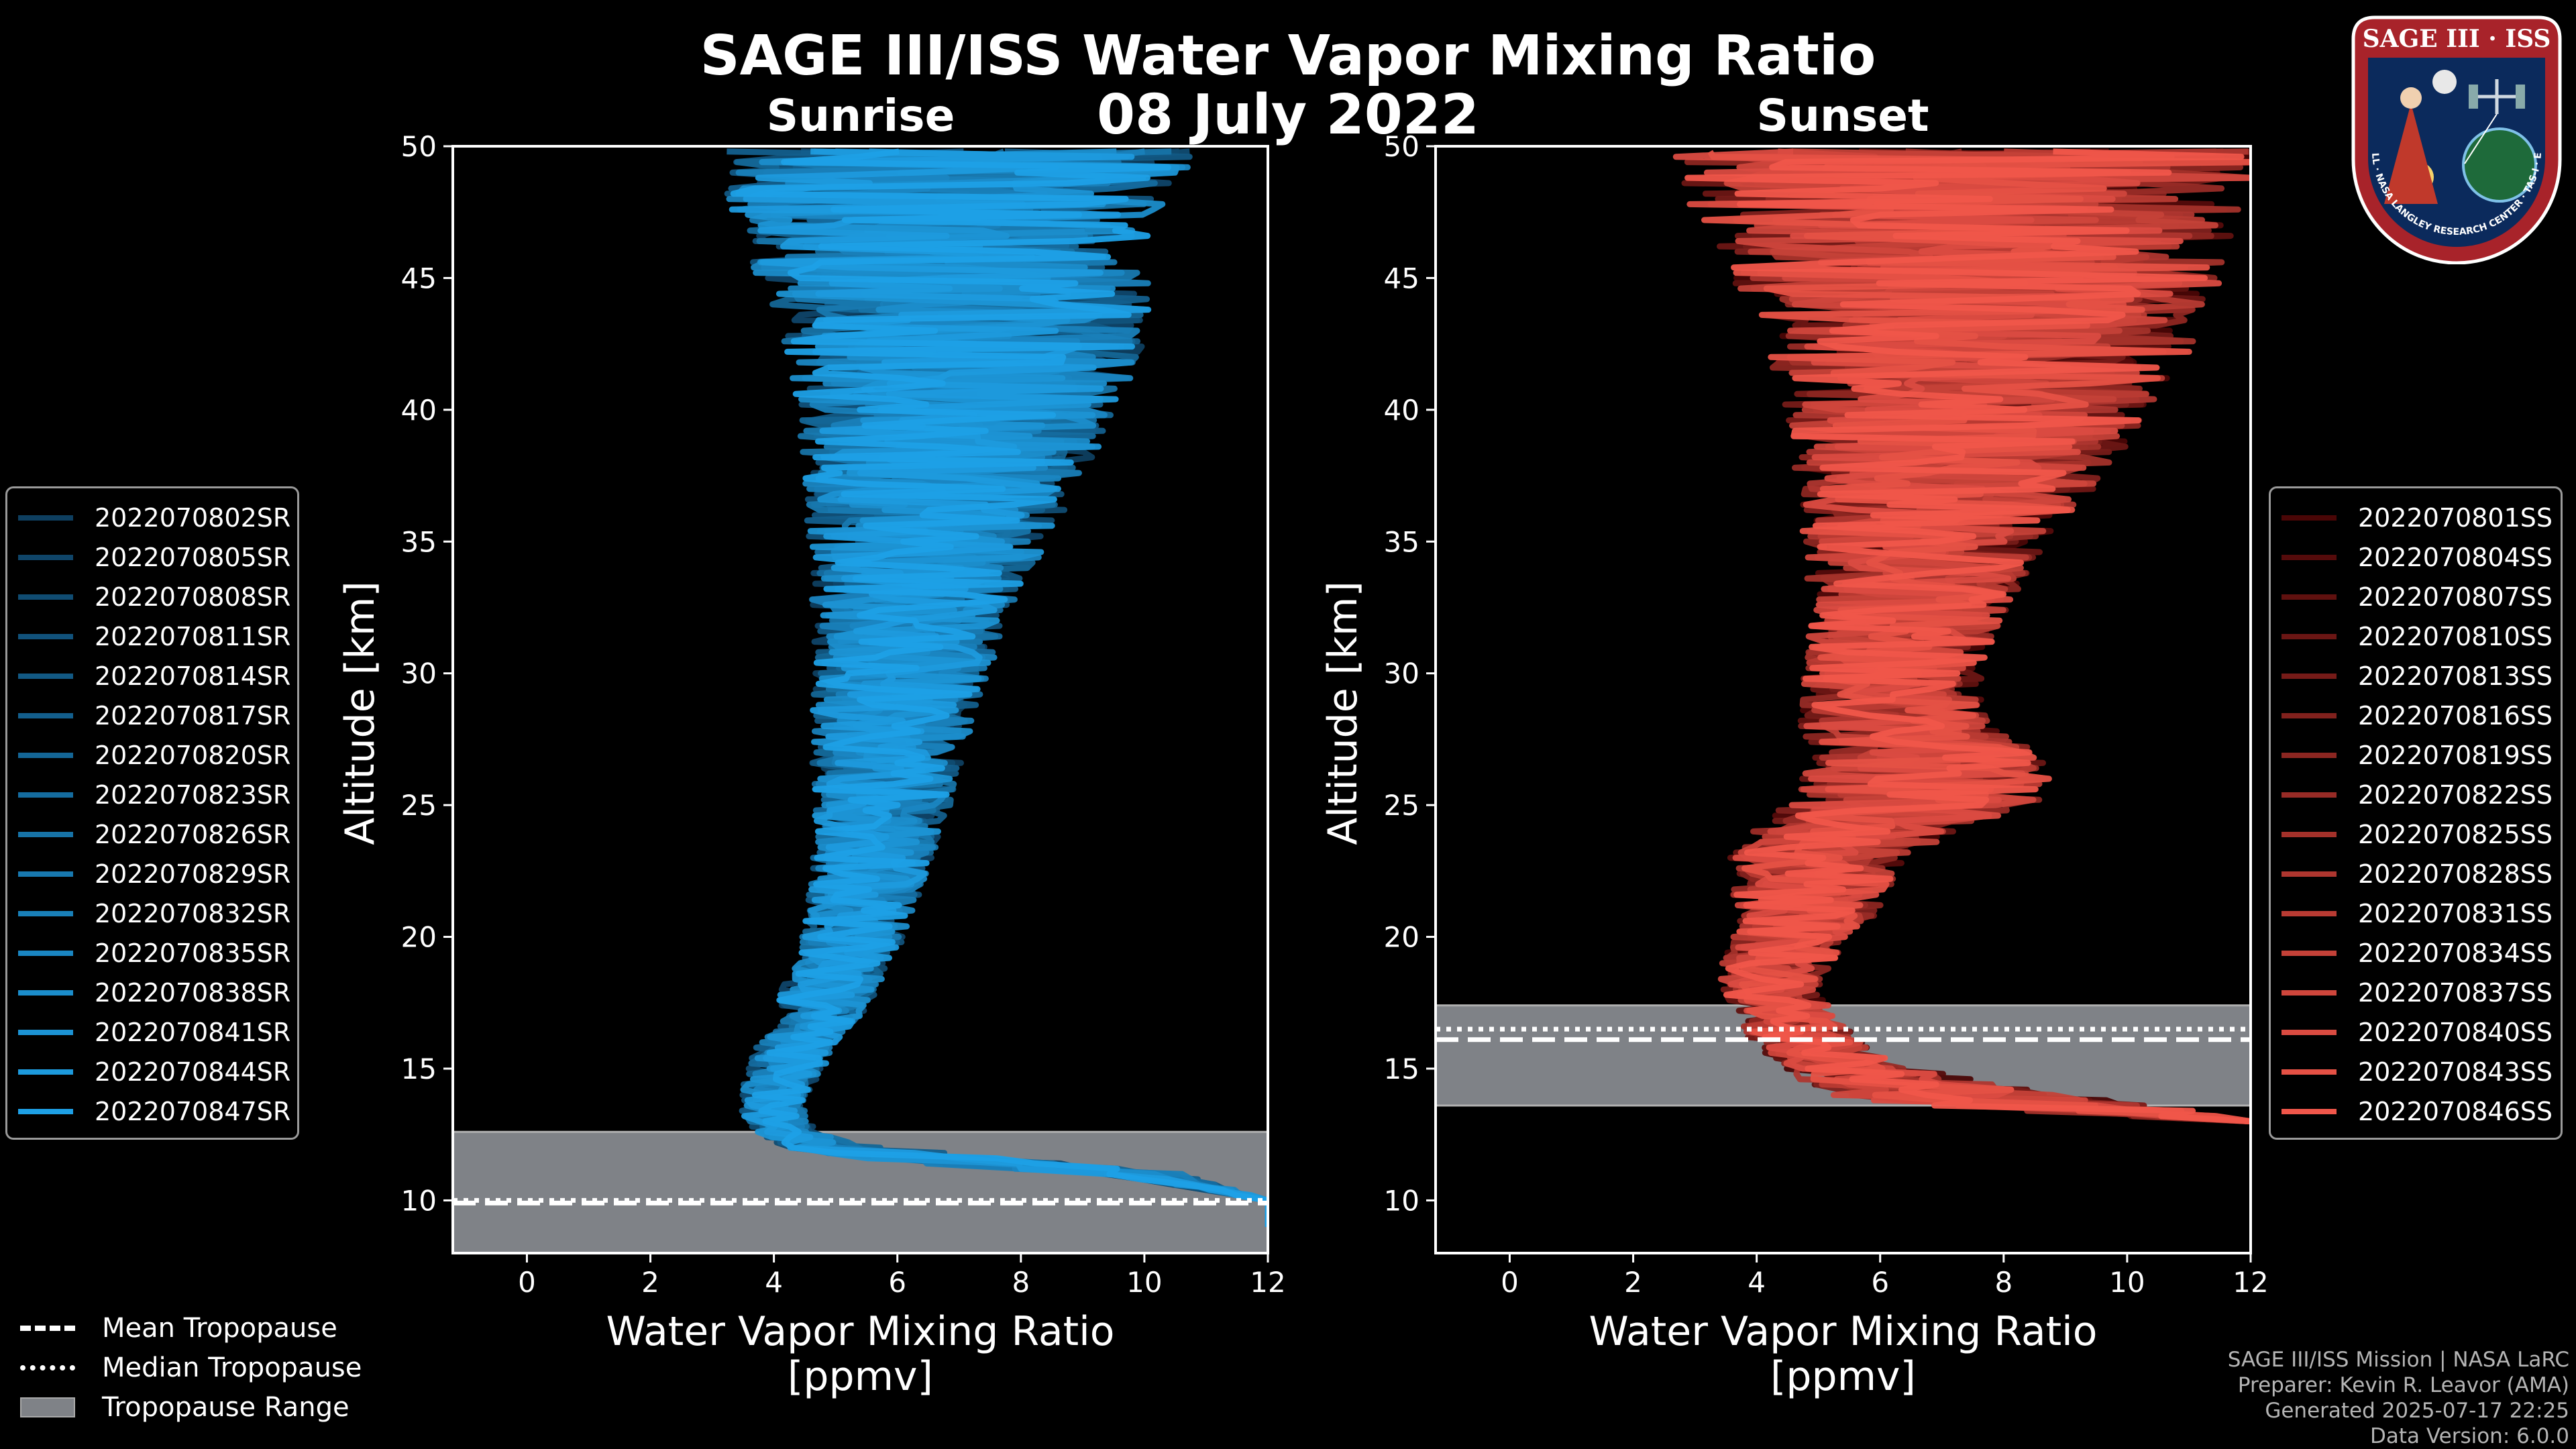  What do you see at coordinates (193, 834) in the screenshot?
I see `legend-label: 2022070826SR` at bounding box center [193, 834].